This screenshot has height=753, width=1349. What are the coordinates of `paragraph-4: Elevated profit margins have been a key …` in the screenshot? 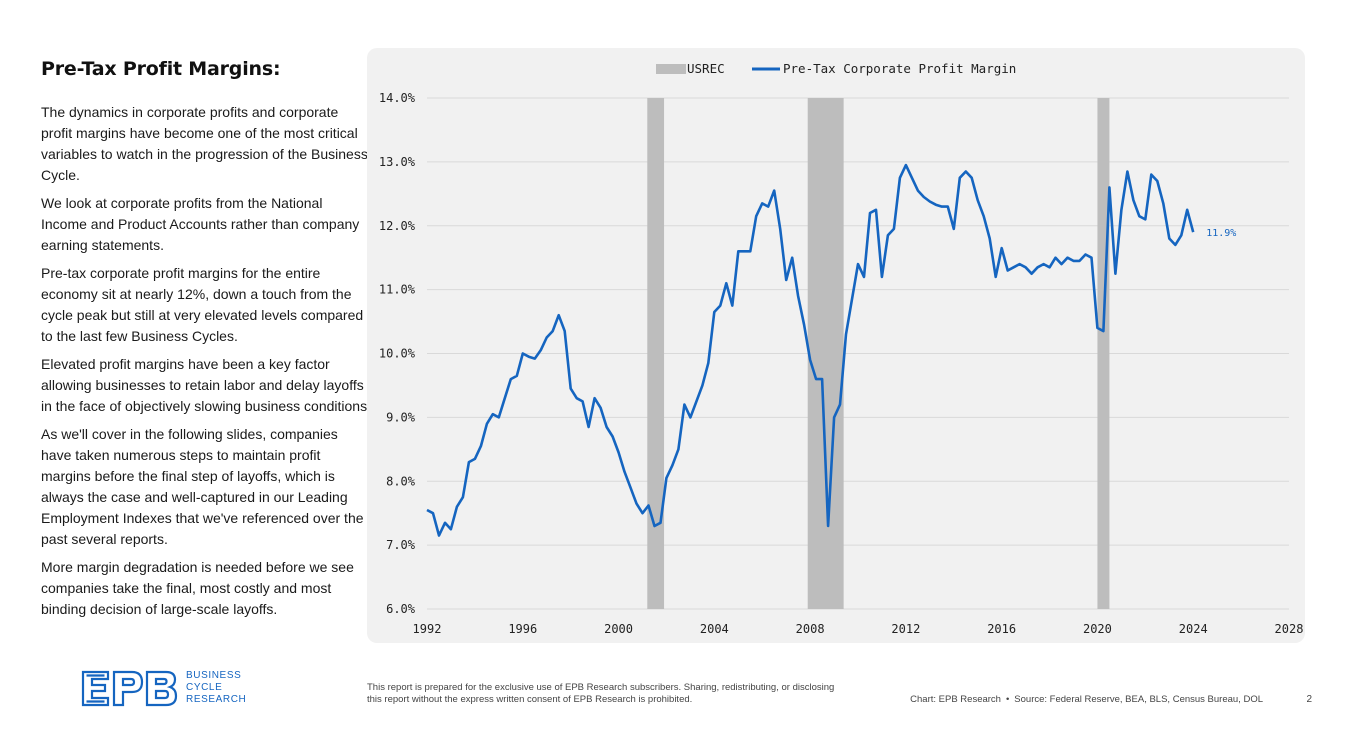 It's located at (206, 385).